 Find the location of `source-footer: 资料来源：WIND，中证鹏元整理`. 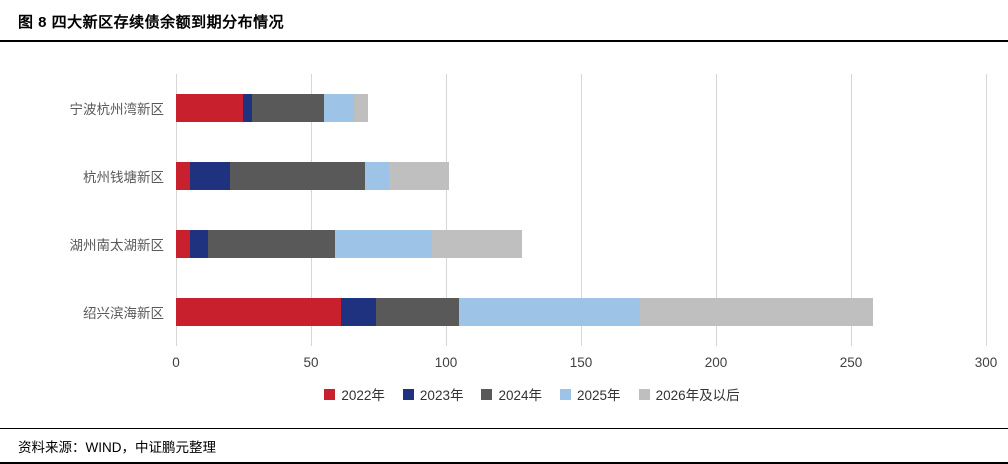

source-footer: 资料来源：WIND，中证鹏元整理 is located at coordinates (504, 446).